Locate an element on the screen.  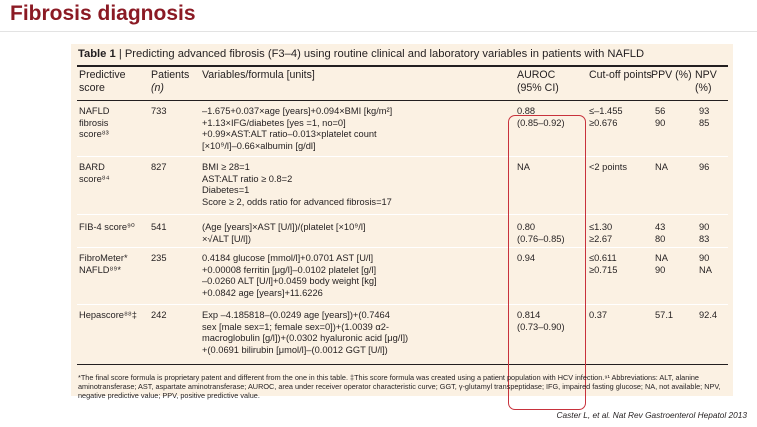
header-patients-line: (n) is located at coordinates (157, 88).